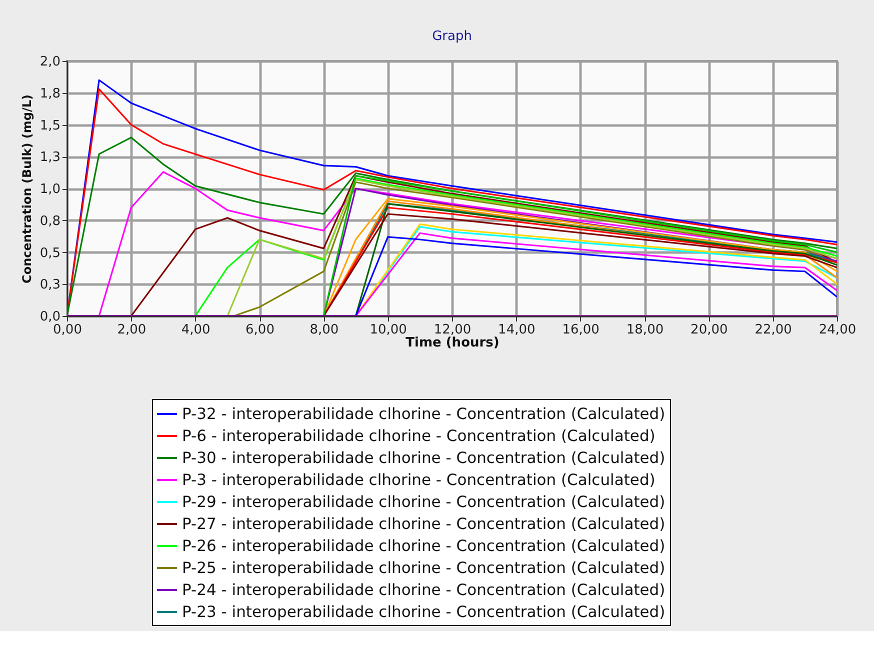 The width and height of the screenshot is (890, 649). I want to click on y-axis-title: Concentration (Bulk) (mg/L), so click(27, 189).